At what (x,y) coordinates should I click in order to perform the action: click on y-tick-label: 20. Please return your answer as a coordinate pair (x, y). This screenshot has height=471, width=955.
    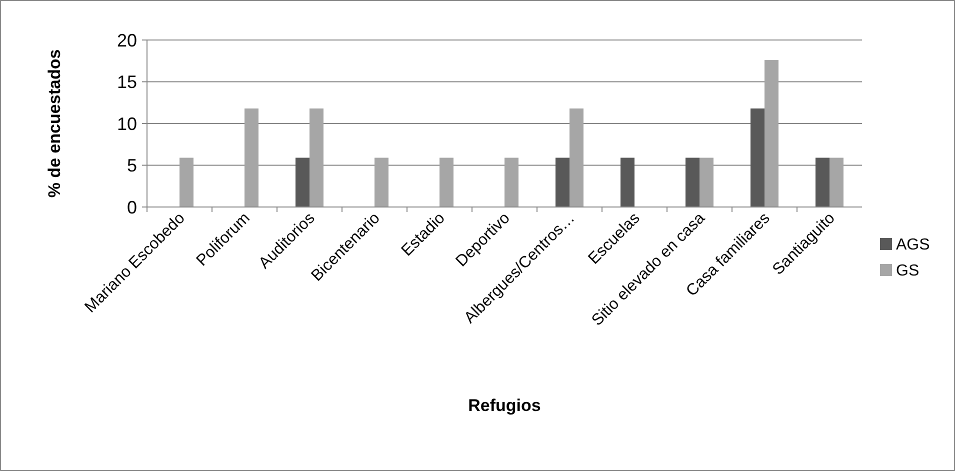
    Looking at the image, I should click on (126, 40).